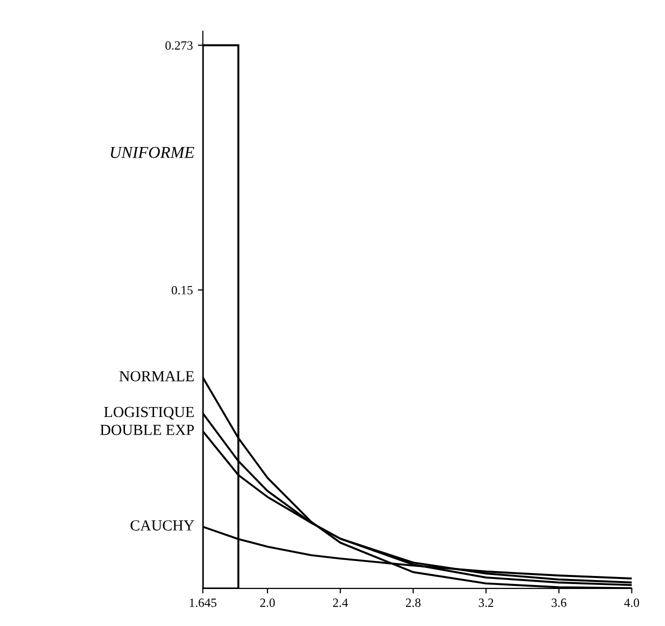 The height and width of the screenshot is (626, 665). Describe the element at coordinates (147, 430) in the screenshot. I see `series-label: DOUBLE EXP` at that location.